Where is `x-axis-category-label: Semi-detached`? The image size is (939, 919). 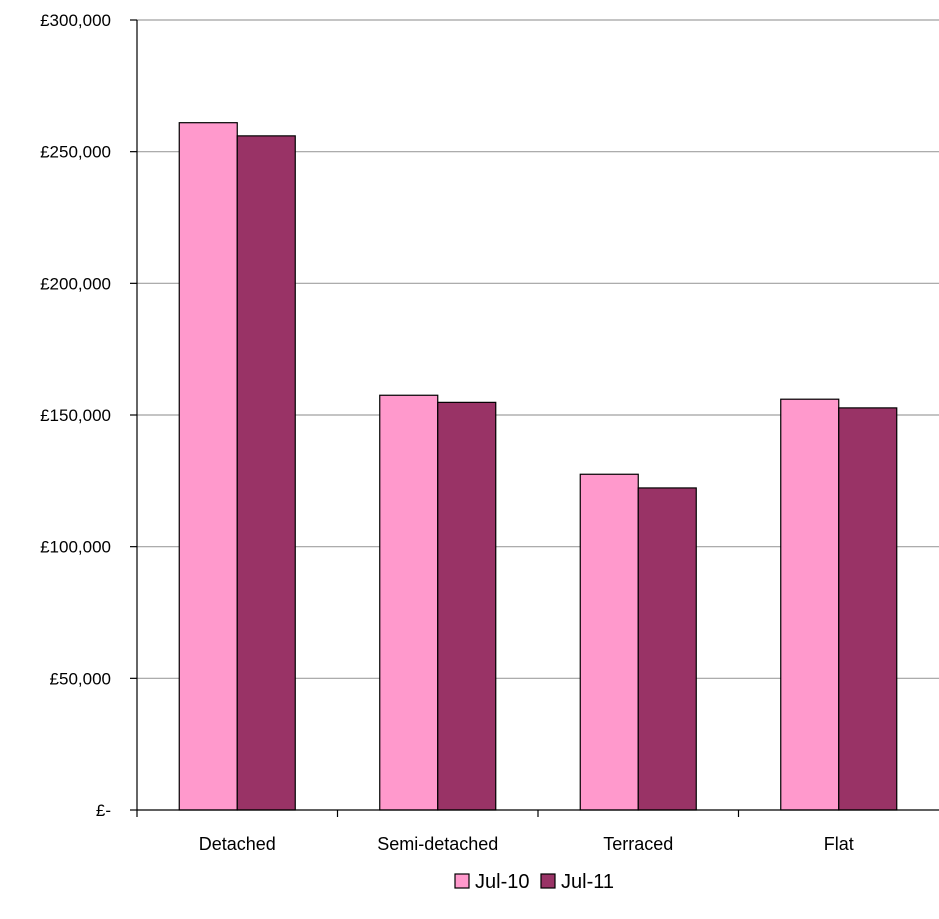 x-axis-category-label: Semi-detached is located at coordinates (437, 844).